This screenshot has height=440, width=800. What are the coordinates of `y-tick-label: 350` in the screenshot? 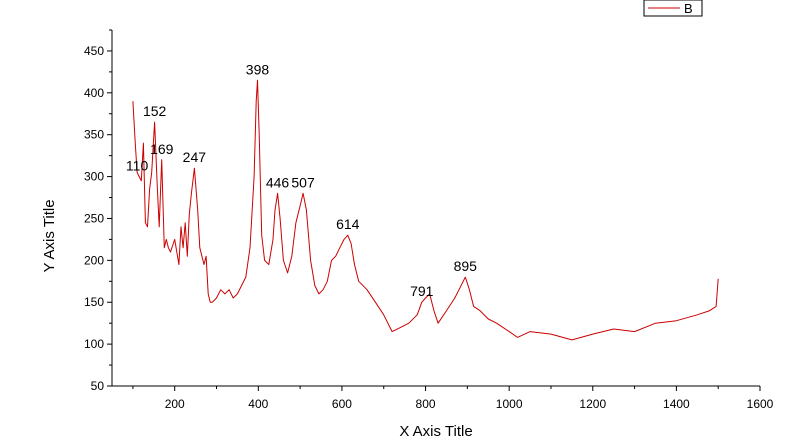 It's located at (94, 135).